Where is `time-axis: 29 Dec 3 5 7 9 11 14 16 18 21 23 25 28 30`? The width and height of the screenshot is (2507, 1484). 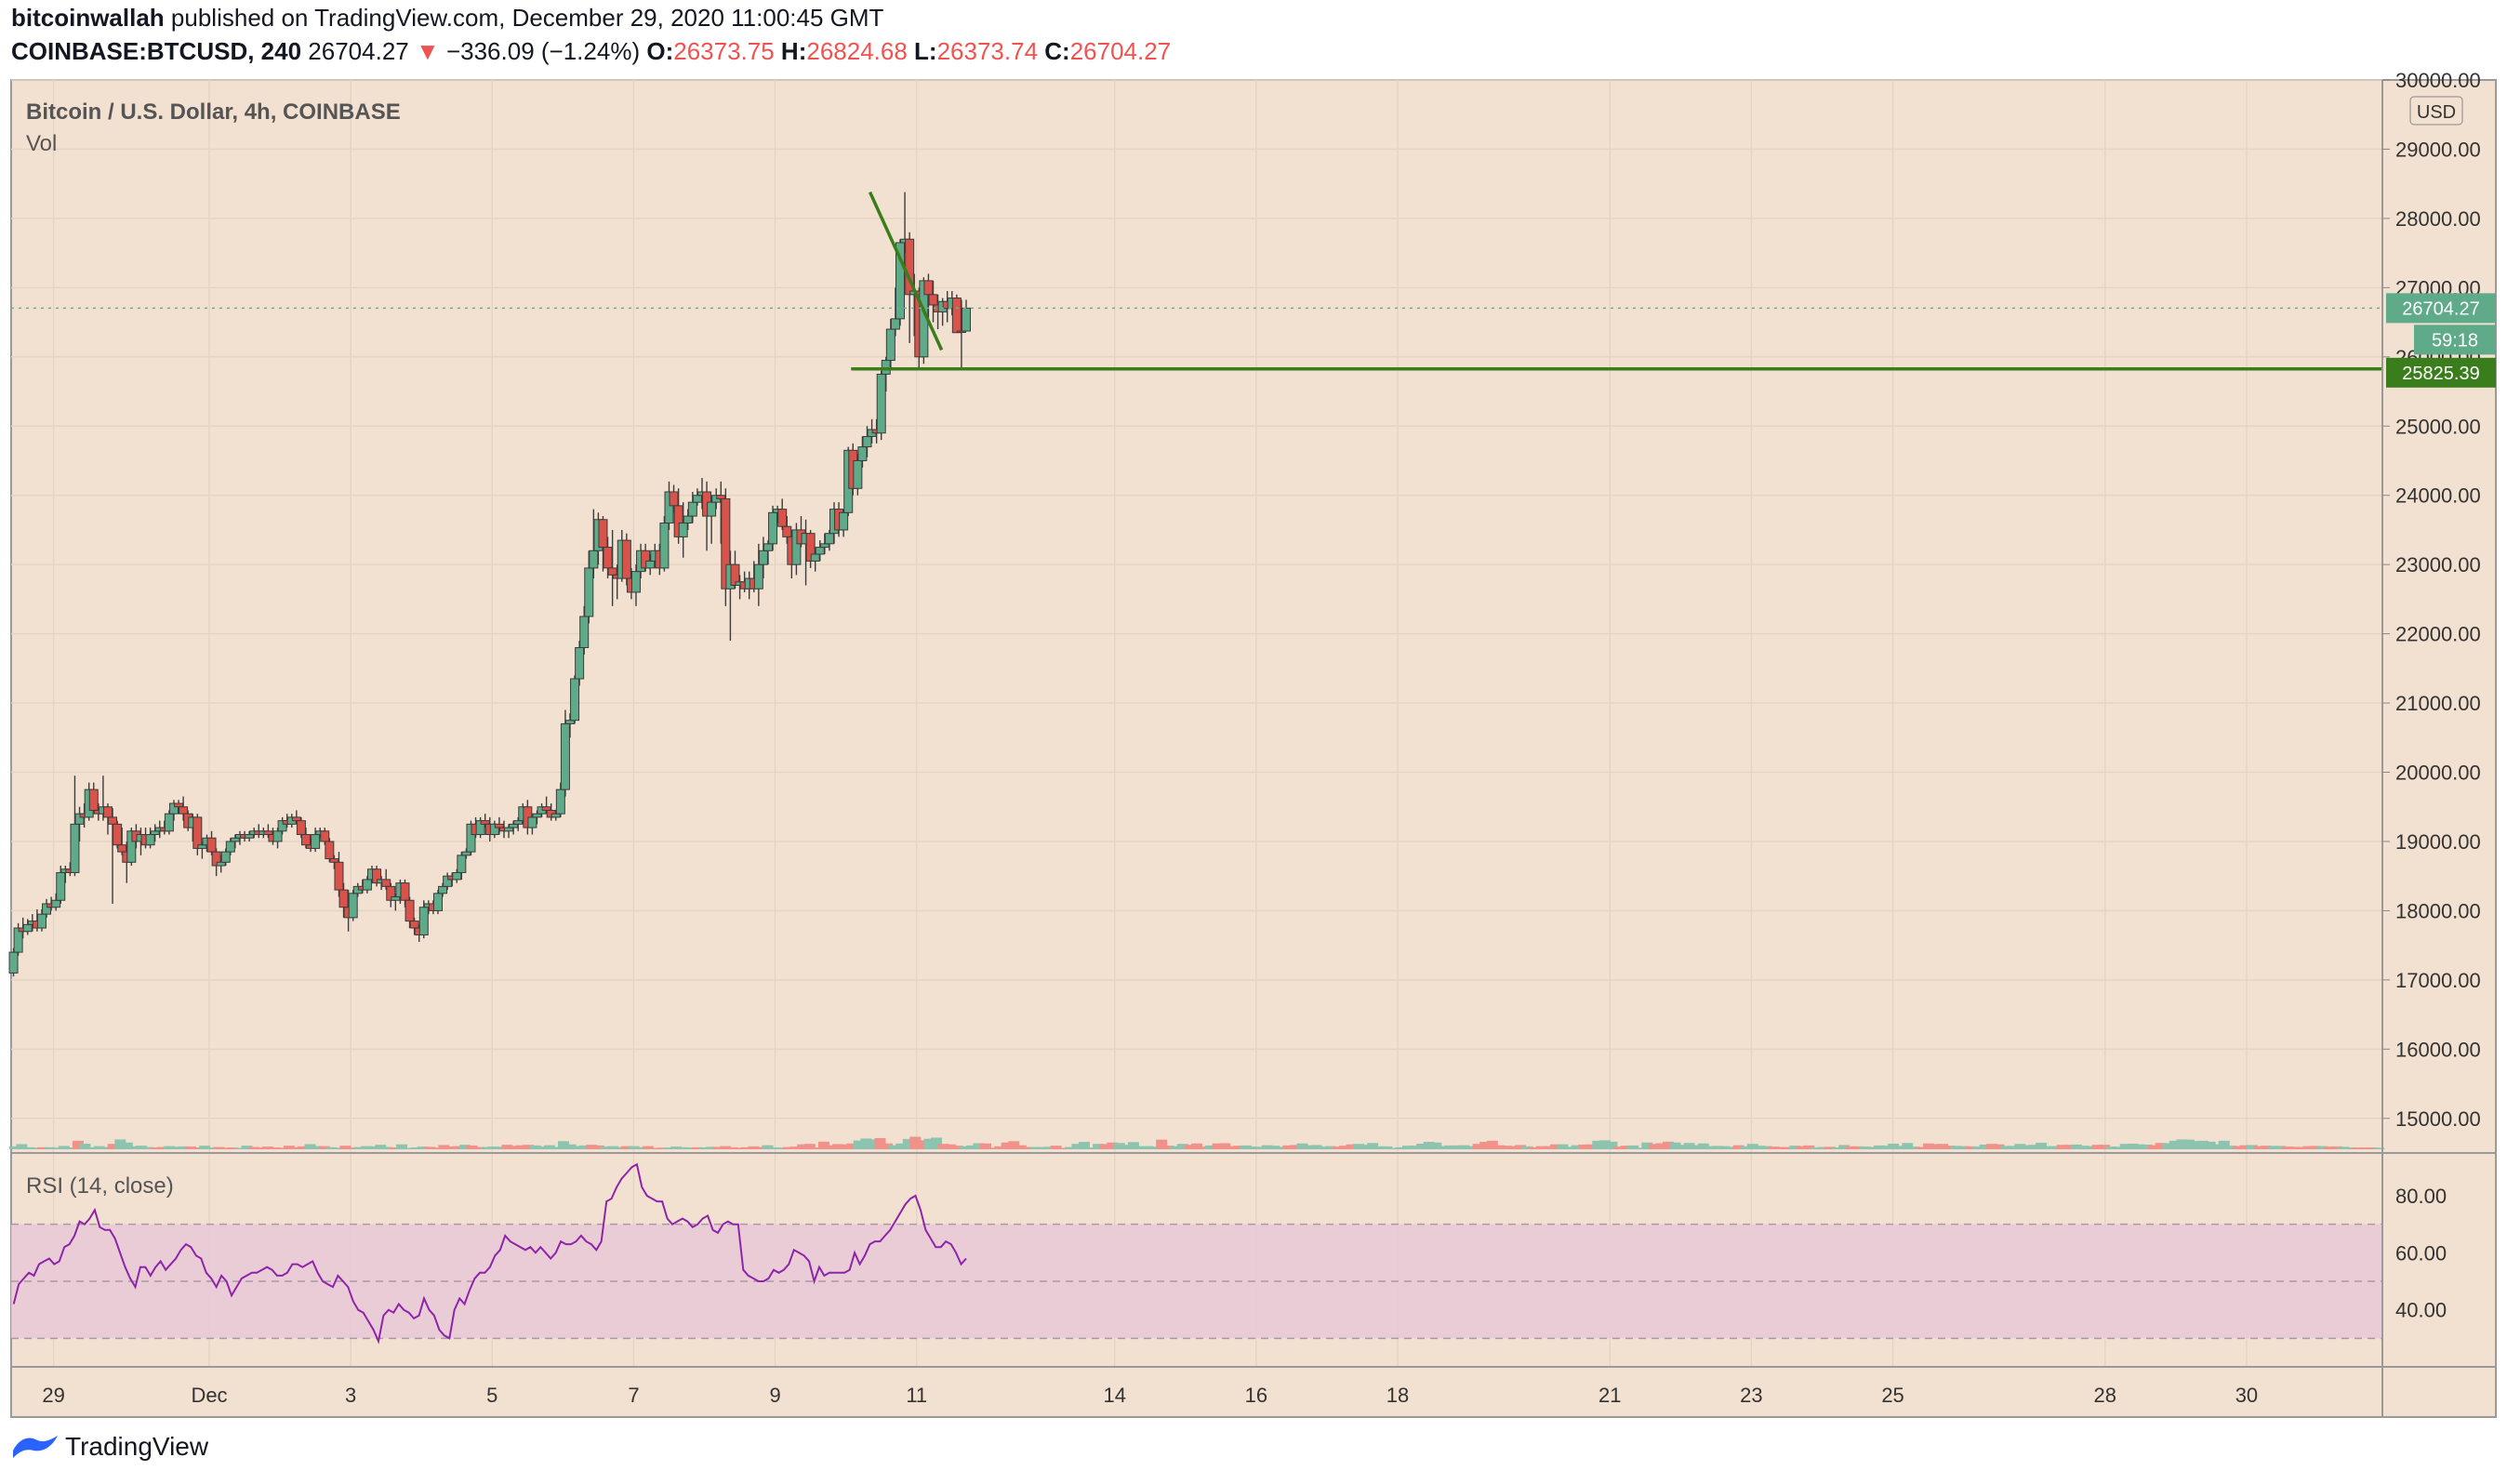
time-axis: 29 Dec 3 5 7 9 11 14 16 18 21 23 25 28 30 is located at coordinates (1150, 1395).